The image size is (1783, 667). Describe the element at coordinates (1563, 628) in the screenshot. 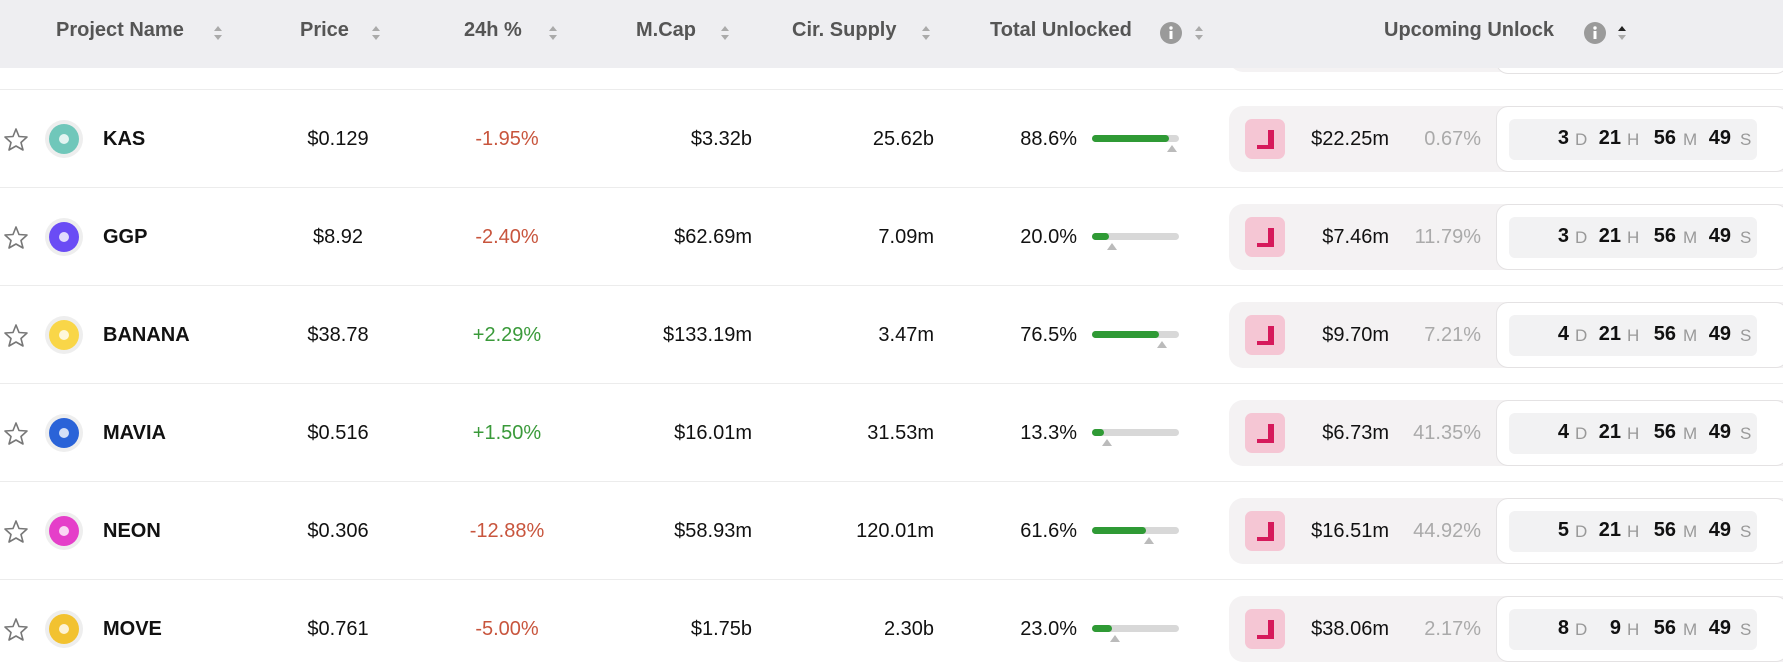

I see `countdown-number: 8` at that location.